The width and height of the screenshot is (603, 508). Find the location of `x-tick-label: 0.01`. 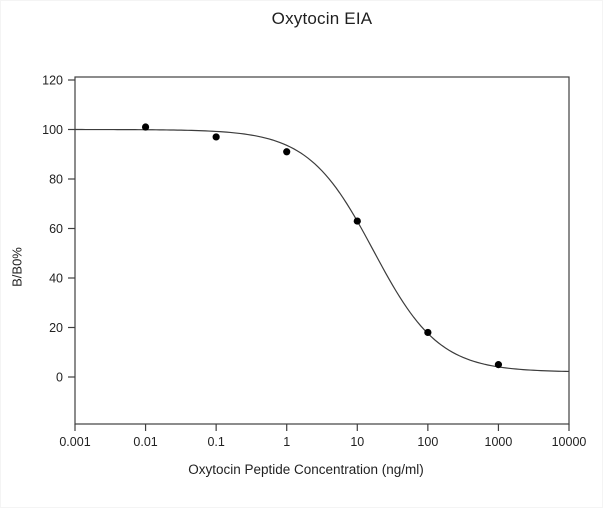

x-tick-label: 0.01 is located at coordinates (145, 442).